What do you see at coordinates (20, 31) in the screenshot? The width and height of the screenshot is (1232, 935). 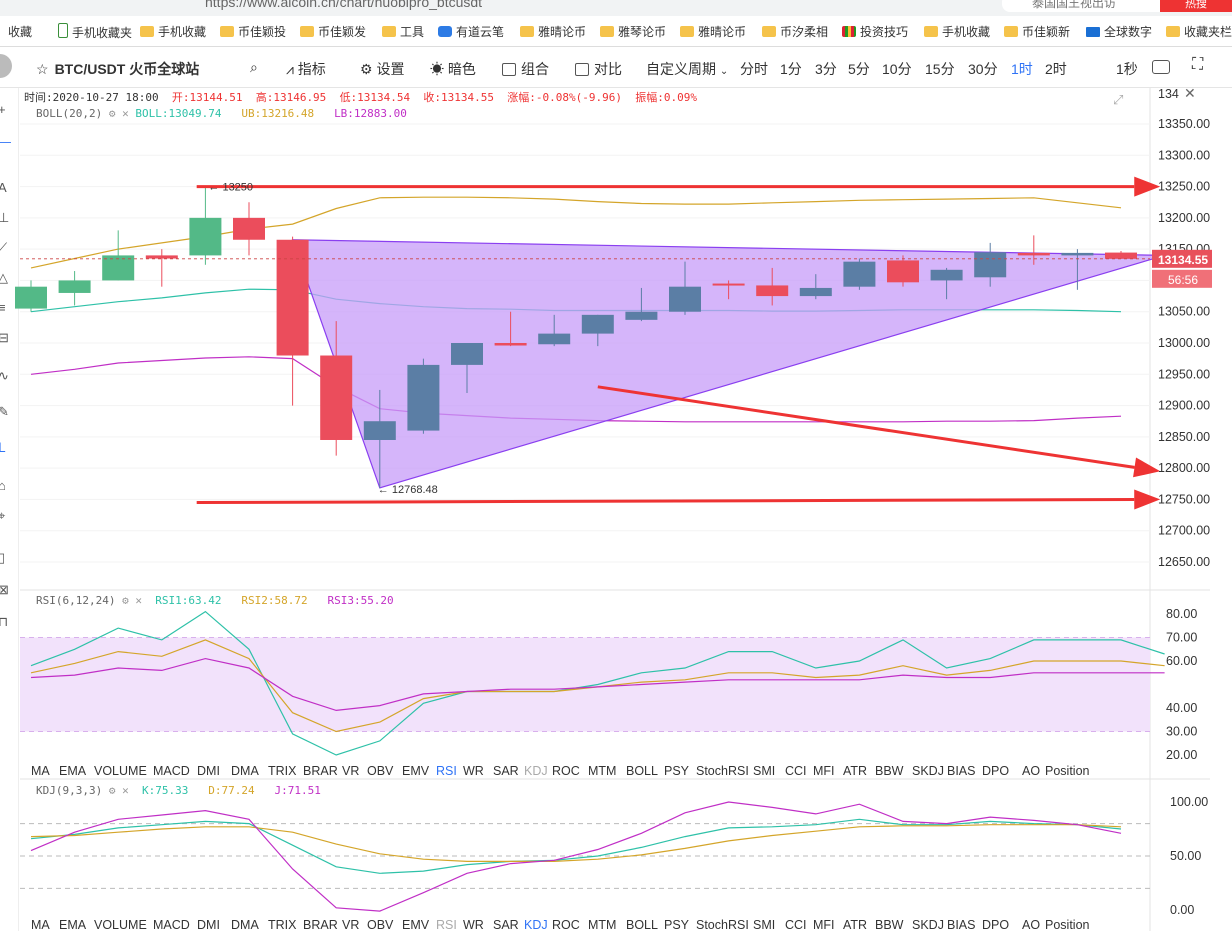 I see `bookmark-item: 收藏` at bounding box center [20, 31].